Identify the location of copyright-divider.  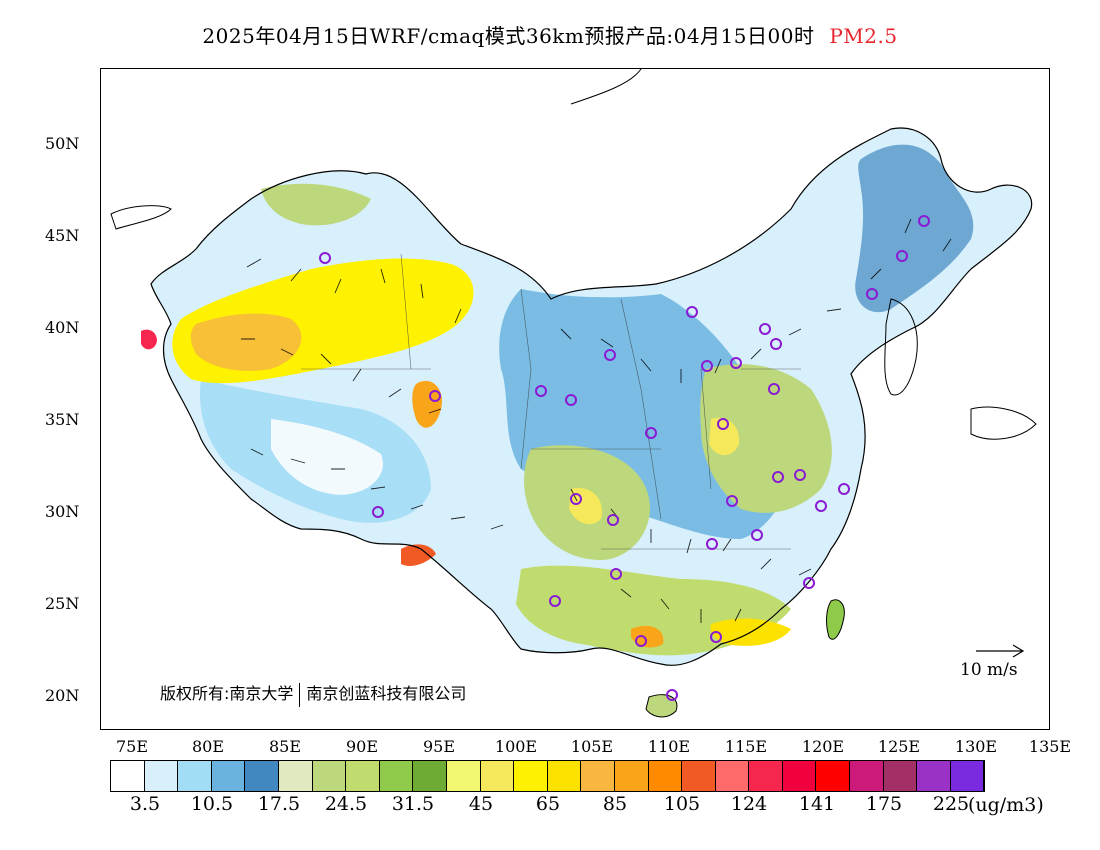
(300, 694).